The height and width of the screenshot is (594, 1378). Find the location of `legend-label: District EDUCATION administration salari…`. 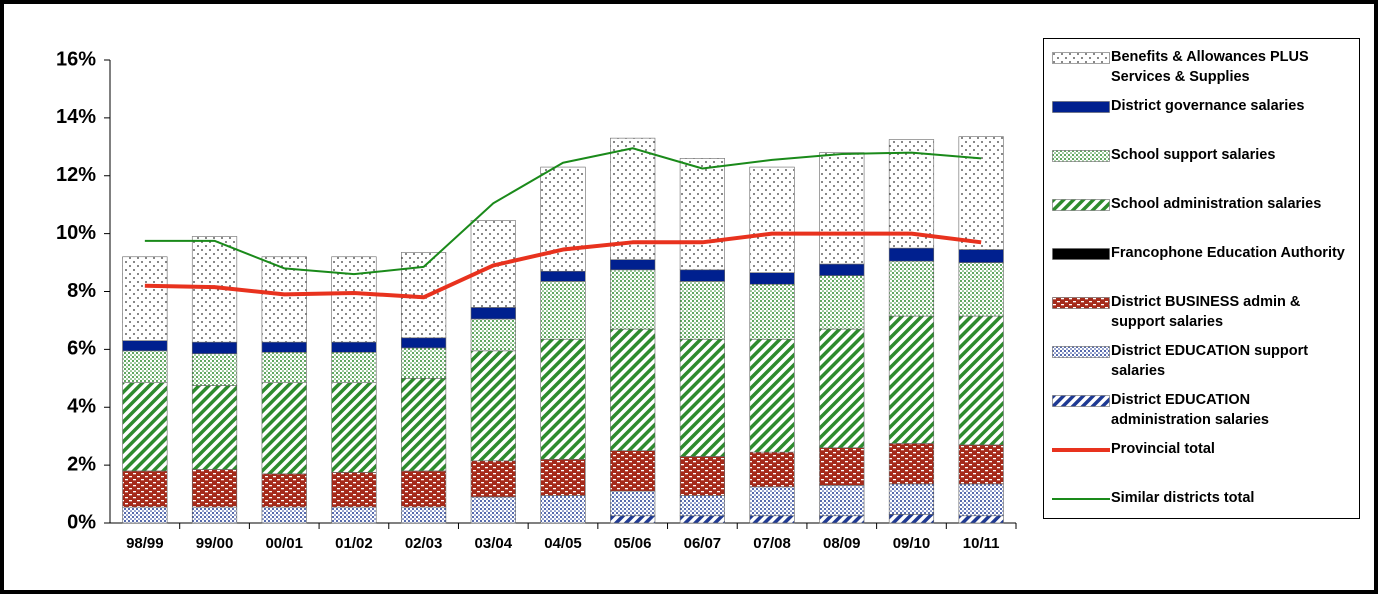

legend-label: District EDUCATION administration salari… is located at coordinates (1190, 410).